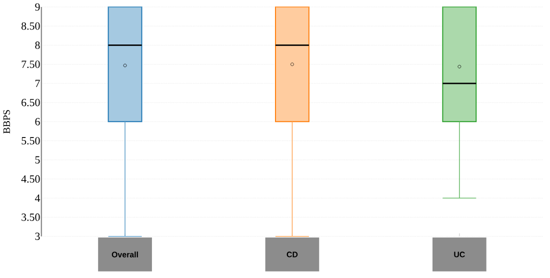  I want to click on y-tick-label: 5.50, so click(31, 140).